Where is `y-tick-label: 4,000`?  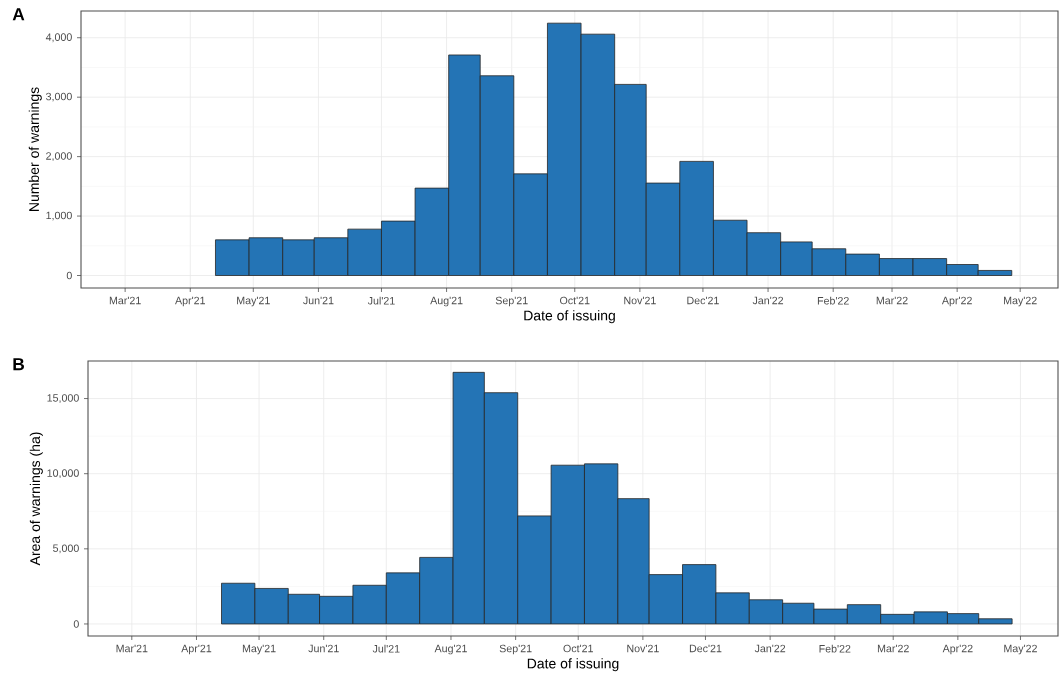
y-tick-label: 4,000 is located at coordinates (58, 38).